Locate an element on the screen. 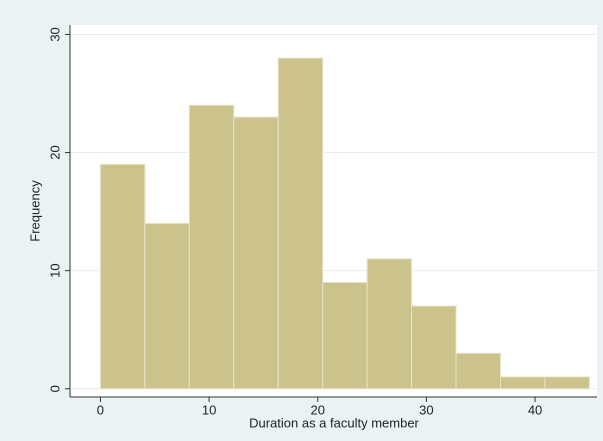  y-axis-title: Frequency is located at coordinates (34, 211).